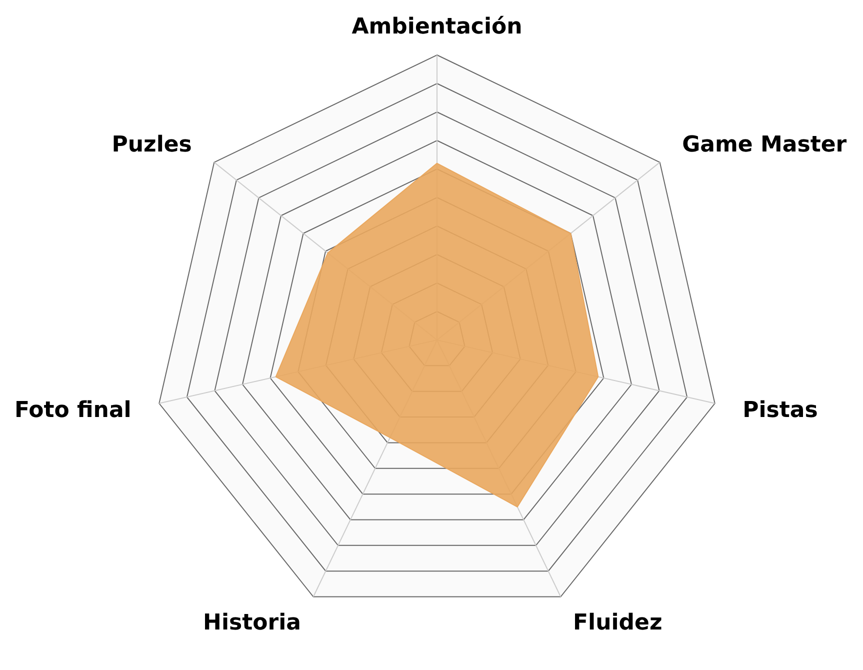 The height and width of the screenshot is (670, 863). Describe the element at coordinates (73, 410) in the screenshot. I see `spoke-label: Foto final` at that location.